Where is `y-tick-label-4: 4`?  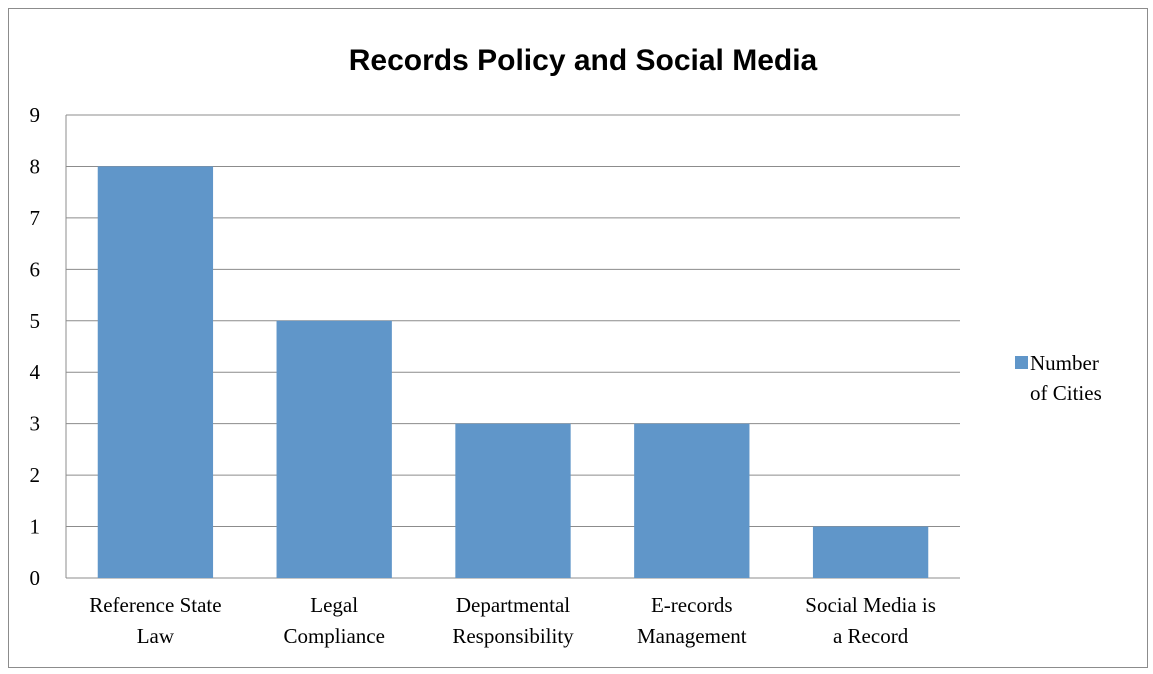
y-tick-label-4: 4 is located at coordinates (35, 372).